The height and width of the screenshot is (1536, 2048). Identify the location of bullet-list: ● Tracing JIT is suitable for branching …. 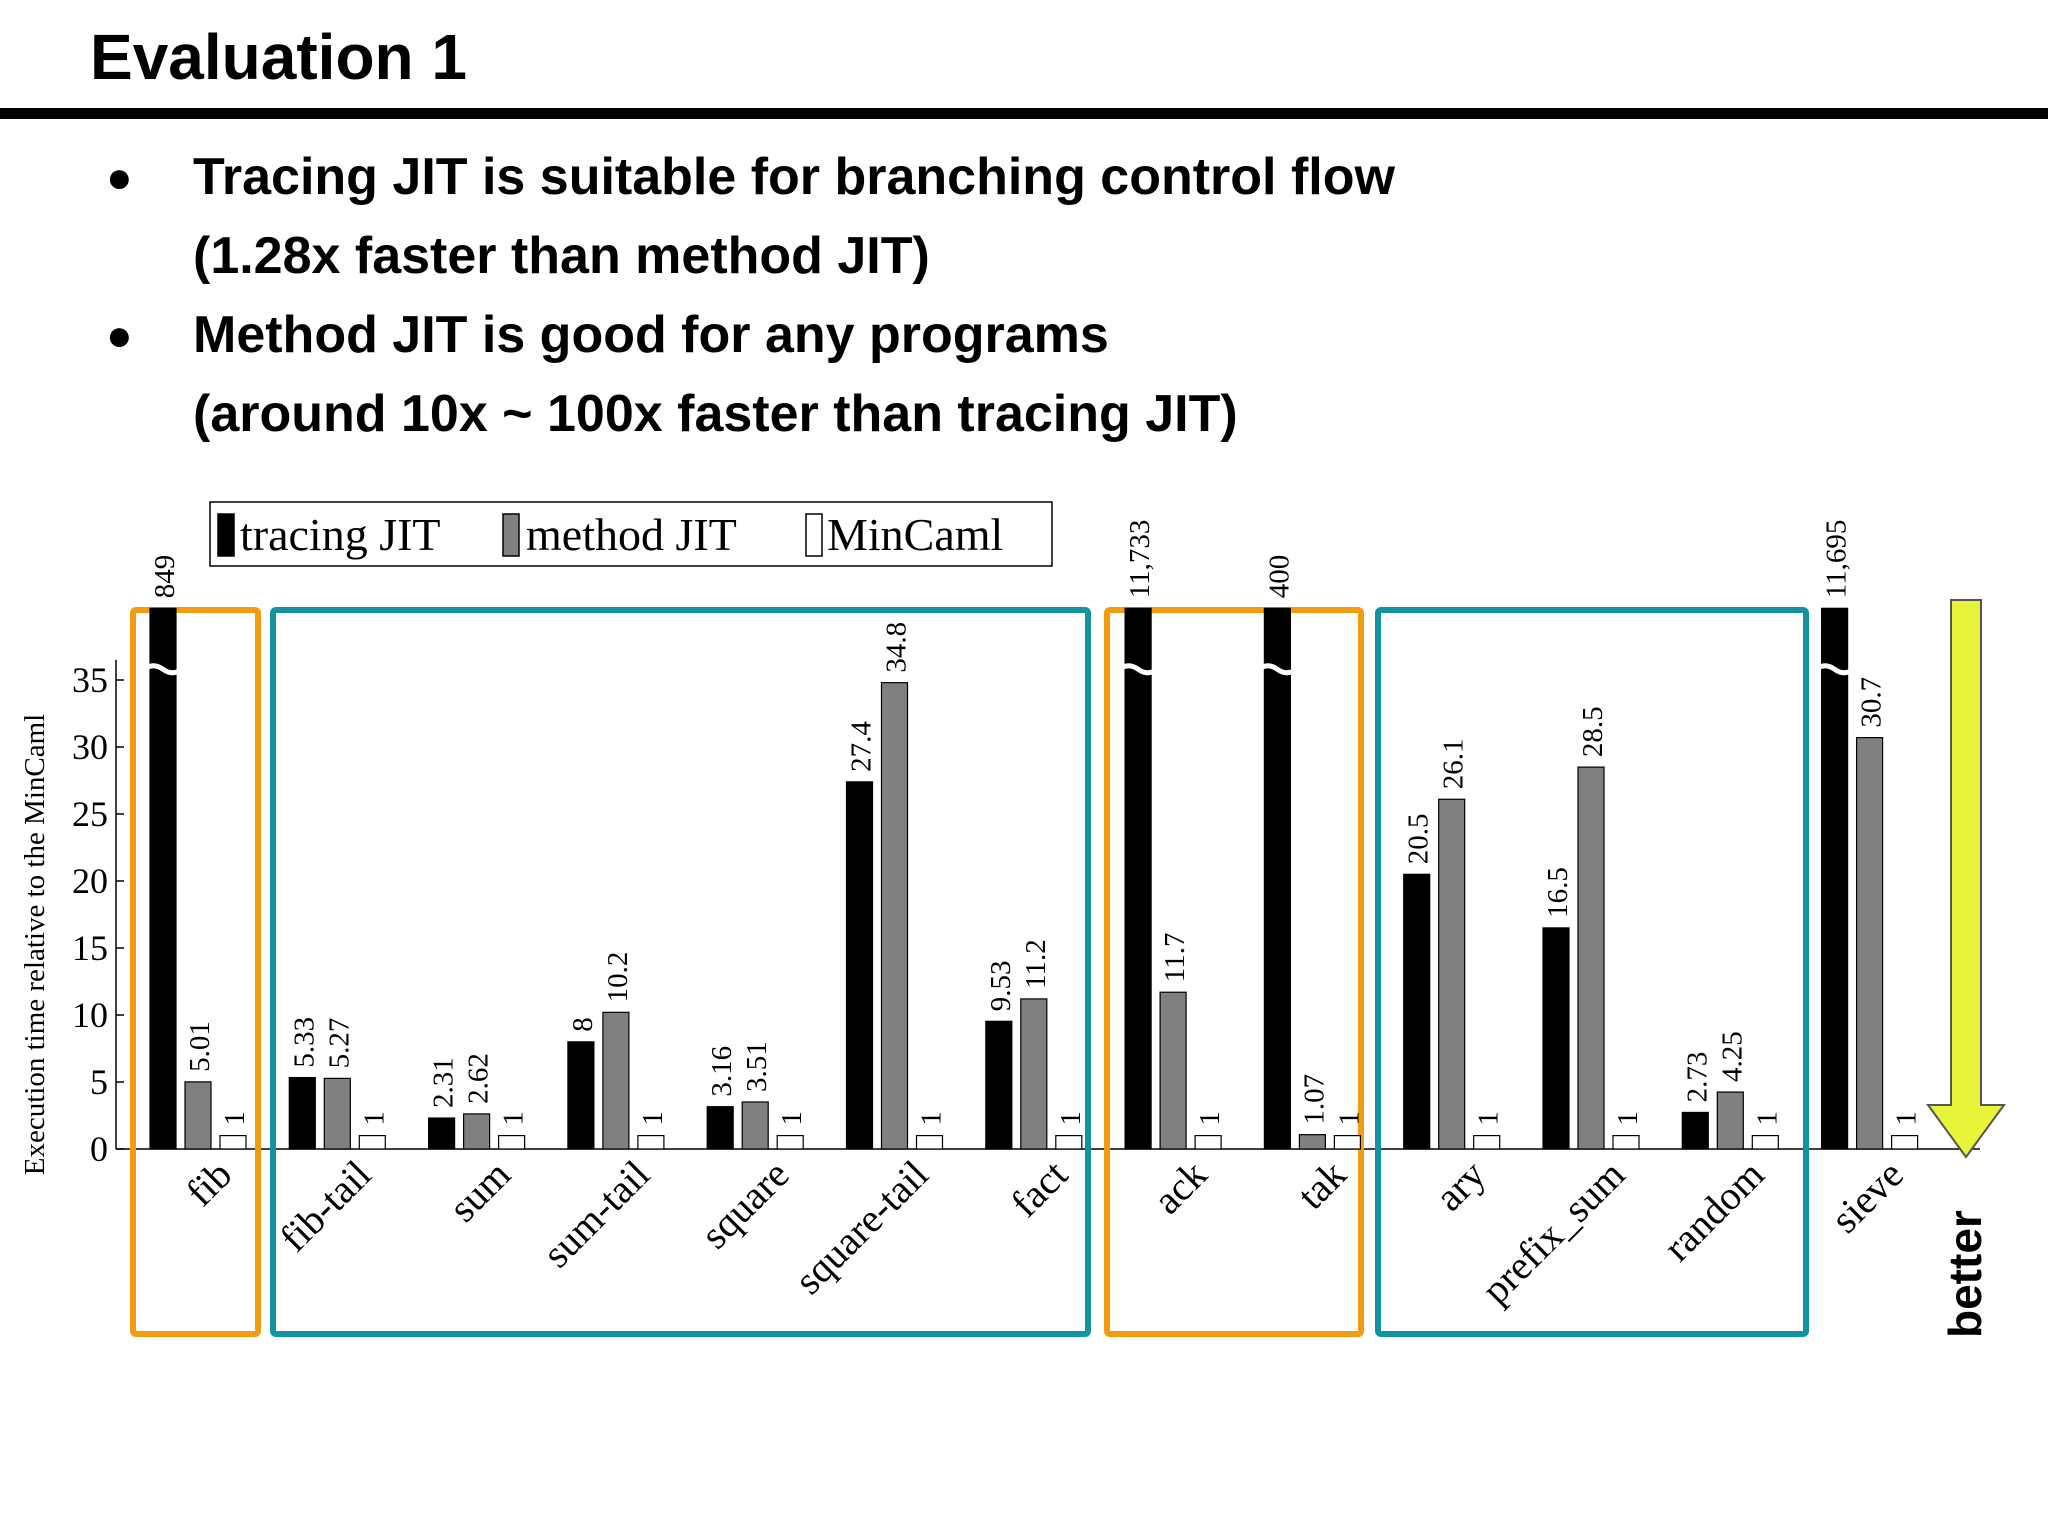
(747, 296).